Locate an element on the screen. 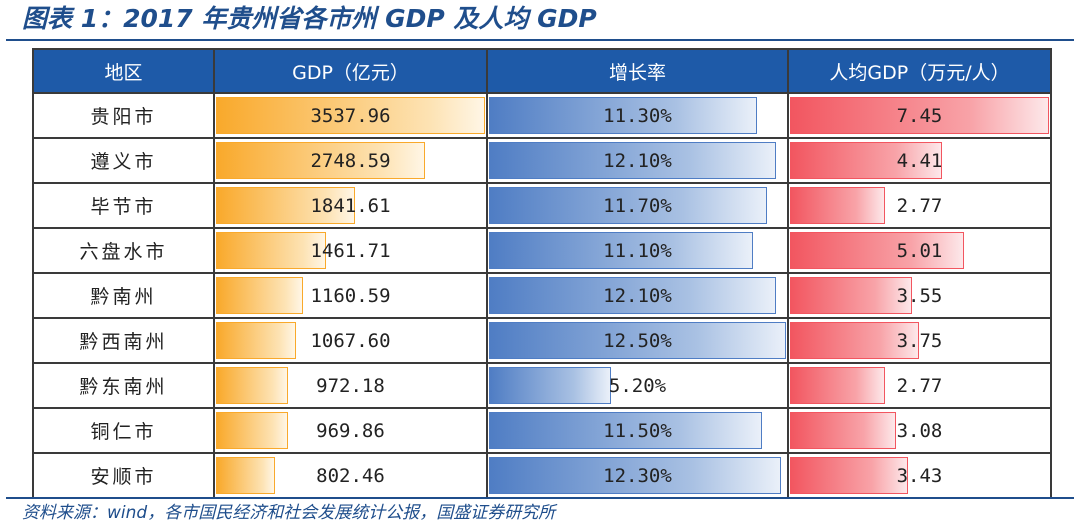 The height and width of the screenshot is (530, 1080). source-rule is located at coordinates (540, 498).